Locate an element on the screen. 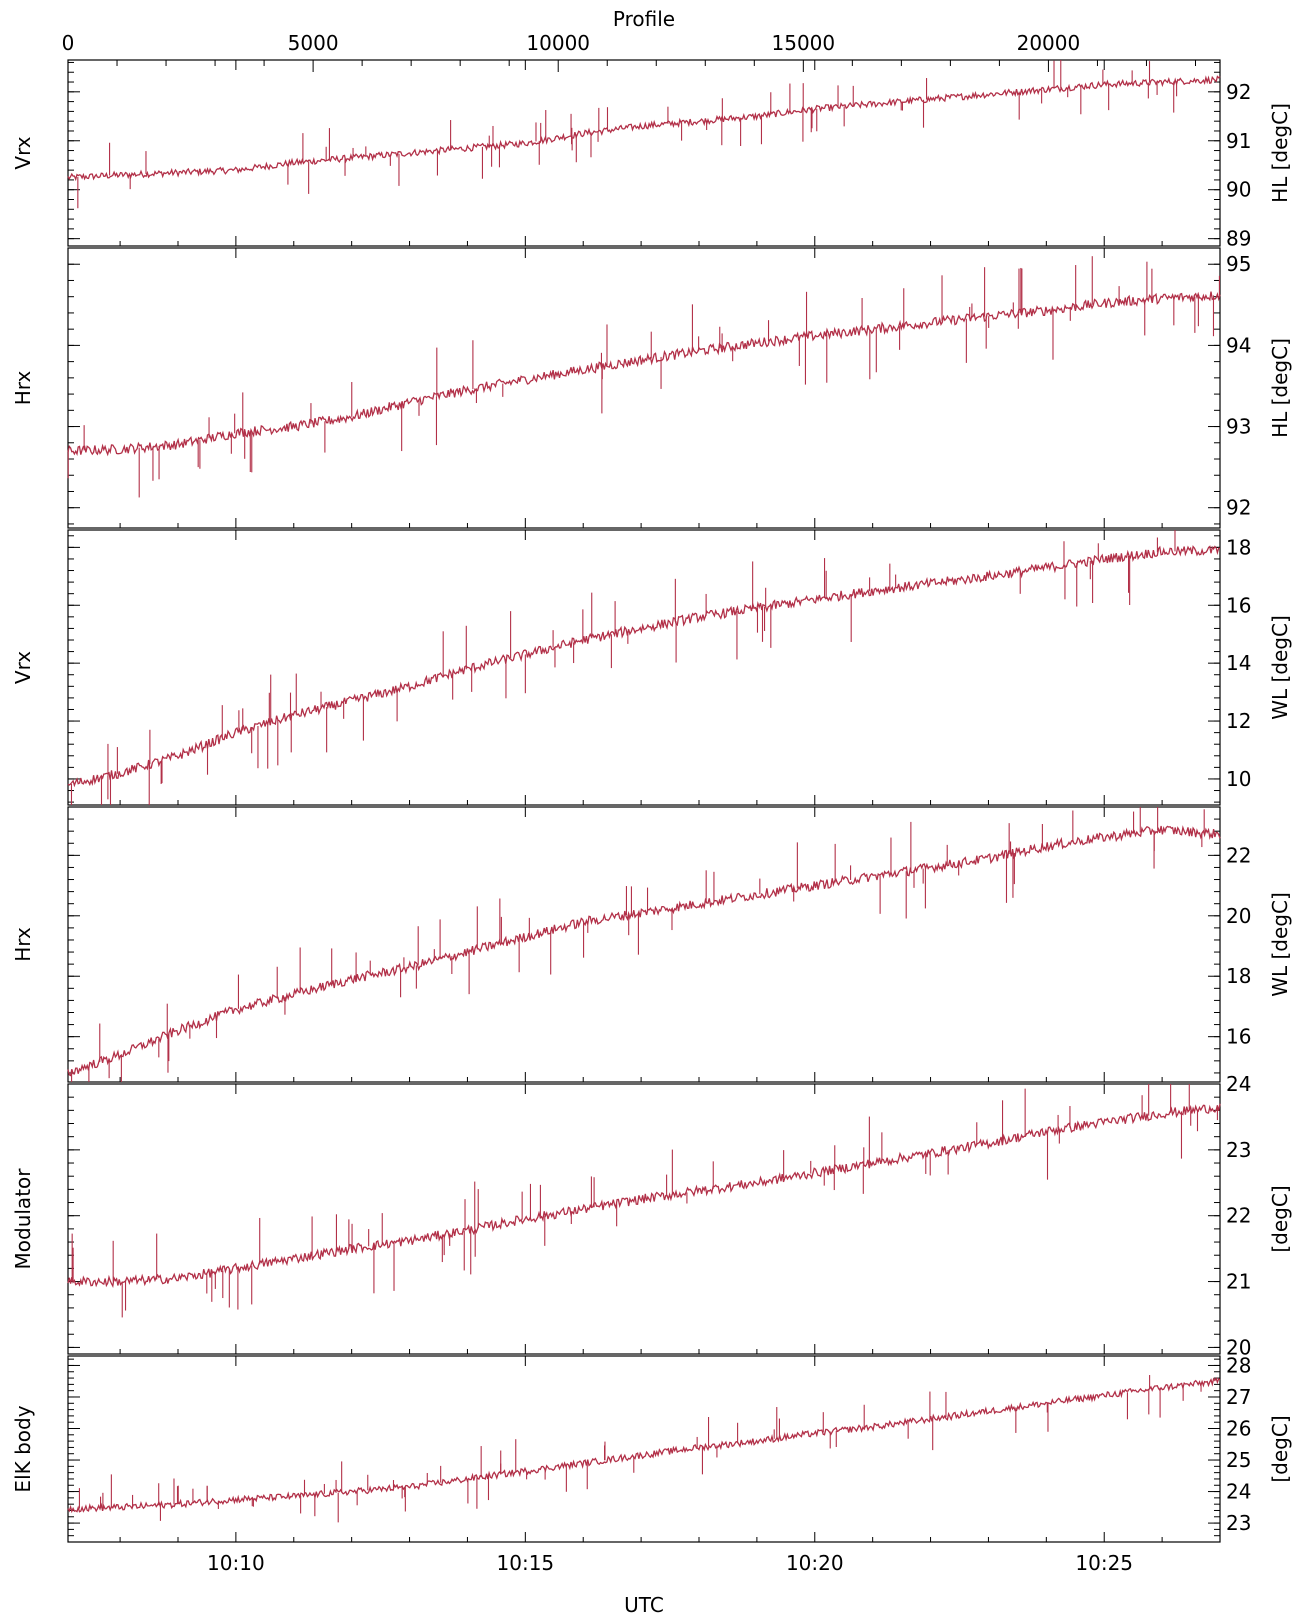 This screenshot has height=1622, width=1308. right-tick-label: 94 is located at coordinates (1238, 345).